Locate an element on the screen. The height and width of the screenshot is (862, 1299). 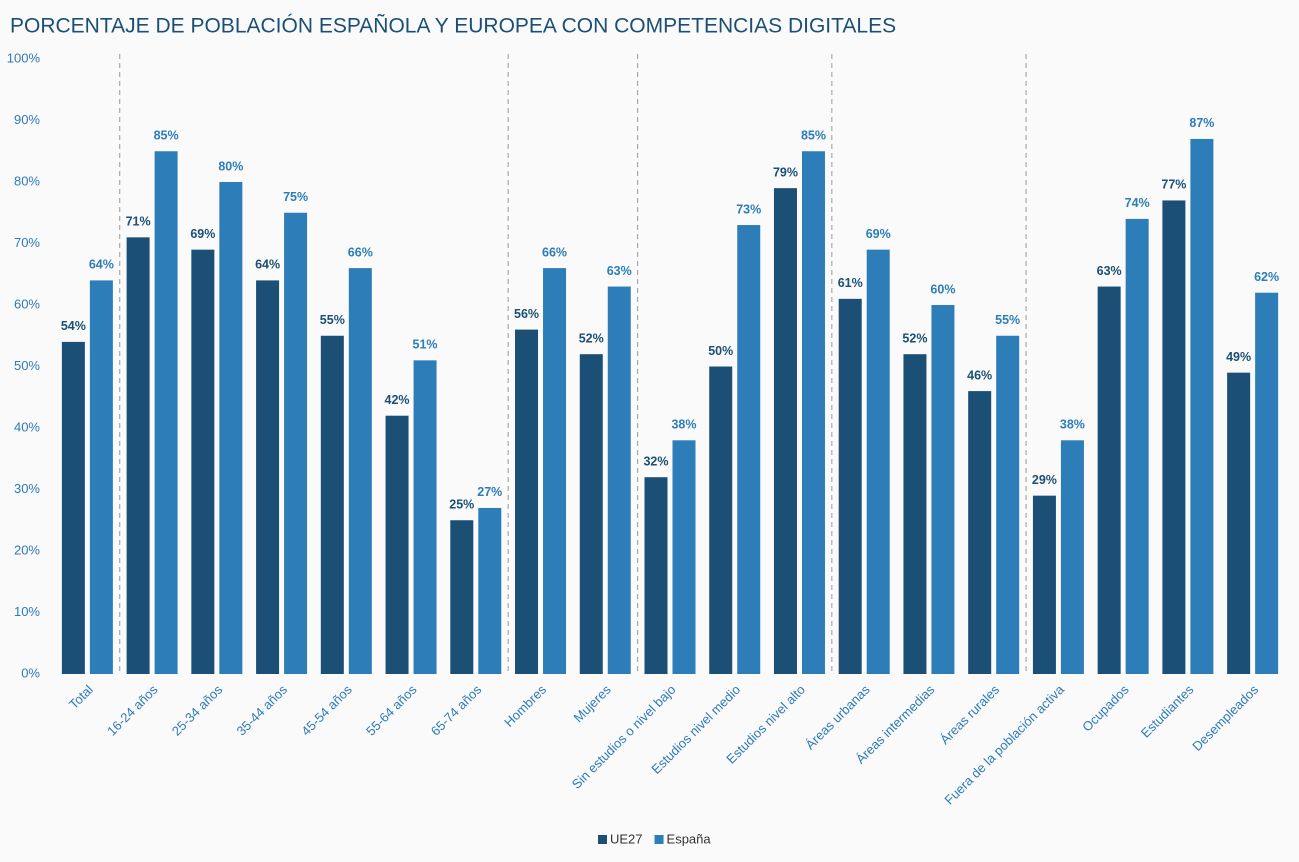
y-tick-label: 60% is located at coordinates (27, 303).